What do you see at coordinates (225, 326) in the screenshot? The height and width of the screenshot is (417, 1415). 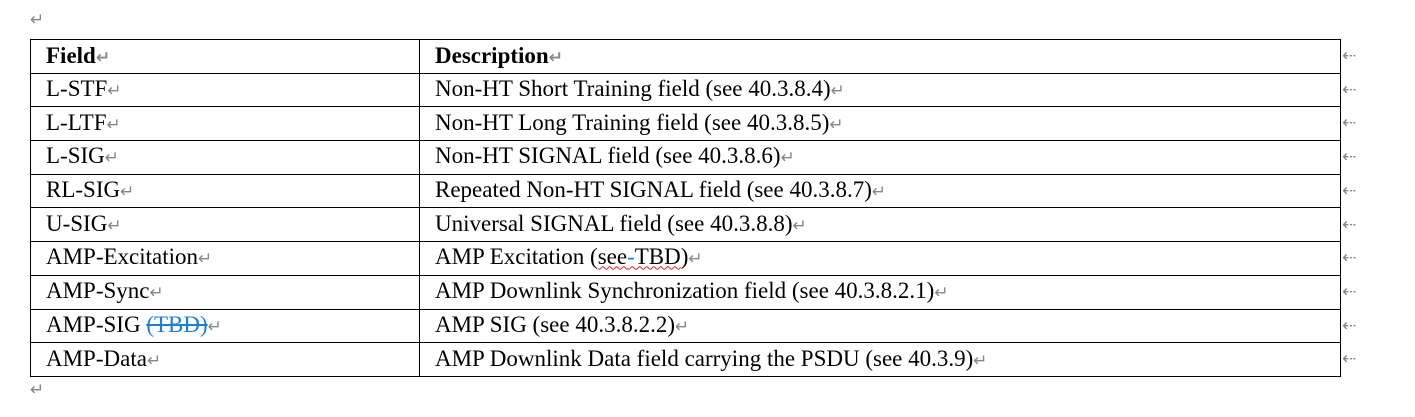 I see `field-cell: AMP-SIG (TBD)↵` at bounding box center [225, 326].